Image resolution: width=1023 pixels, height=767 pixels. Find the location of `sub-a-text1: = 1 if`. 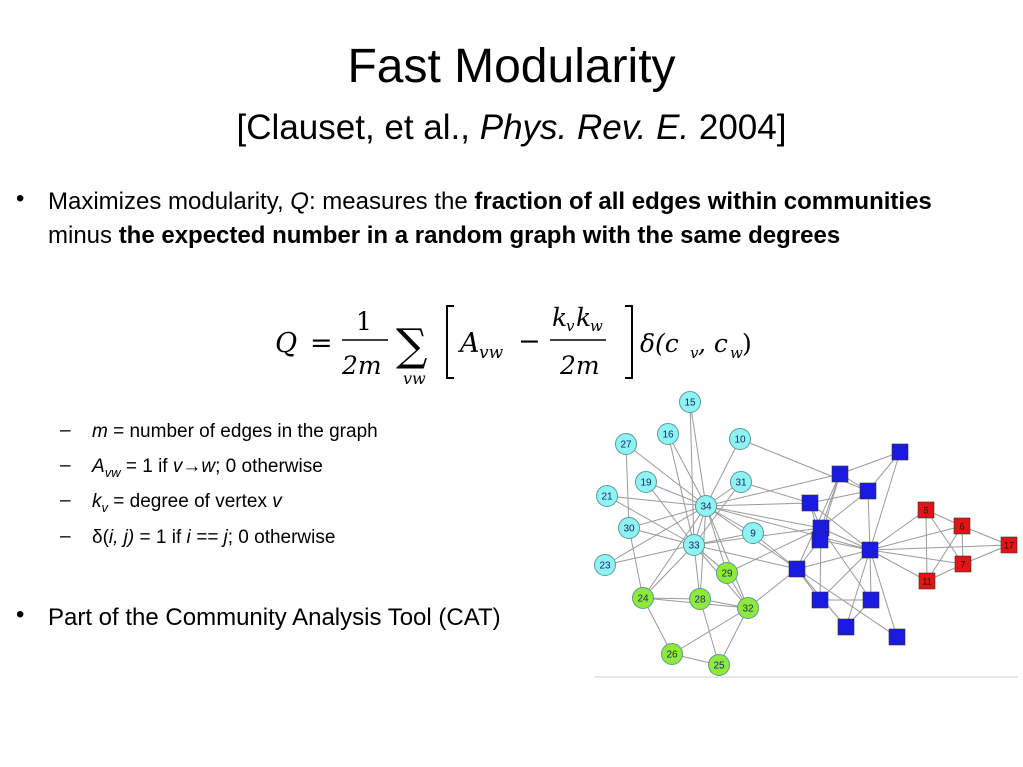

sub-a-text1: = 1 if is located at coordinates (146, 466).